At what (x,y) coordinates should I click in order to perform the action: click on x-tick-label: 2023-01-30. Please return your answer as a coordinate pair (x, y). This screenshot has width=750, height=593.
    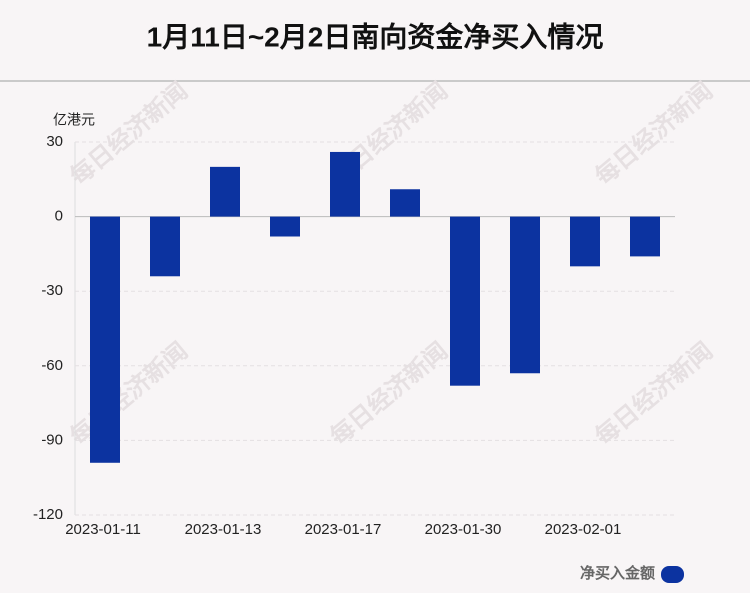
    Looking at the image, I should click on (463, 529).